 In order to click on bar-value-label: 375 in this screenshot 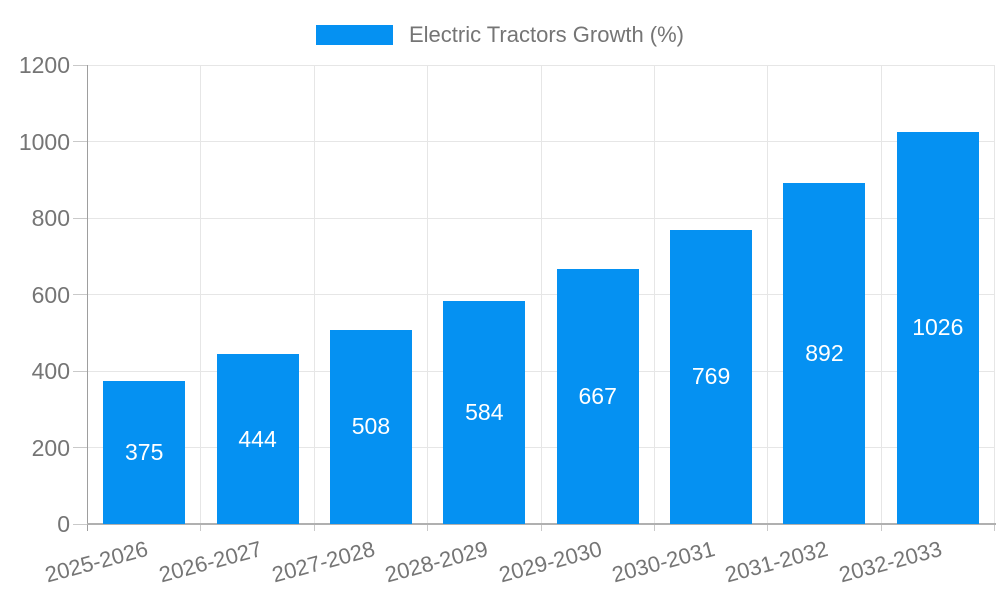, I will do `click(144, 451)`.